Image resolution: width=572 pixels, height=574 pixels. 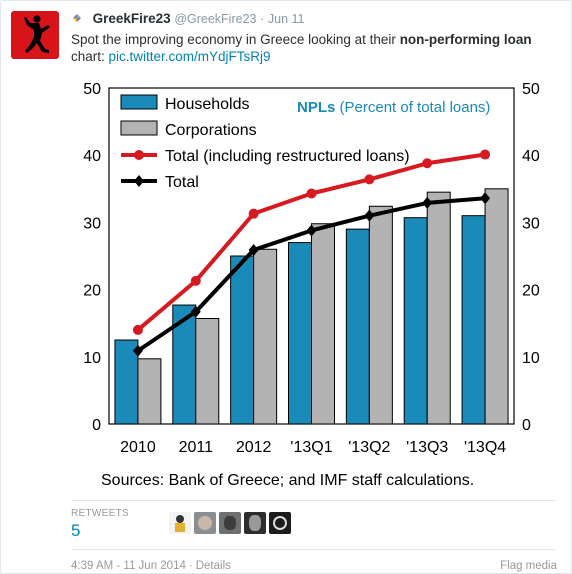 What do you see at coordinates (90, 56) in the screenshot?
I see `tweet-text-after: chart:` at bounding box center [90, 56].